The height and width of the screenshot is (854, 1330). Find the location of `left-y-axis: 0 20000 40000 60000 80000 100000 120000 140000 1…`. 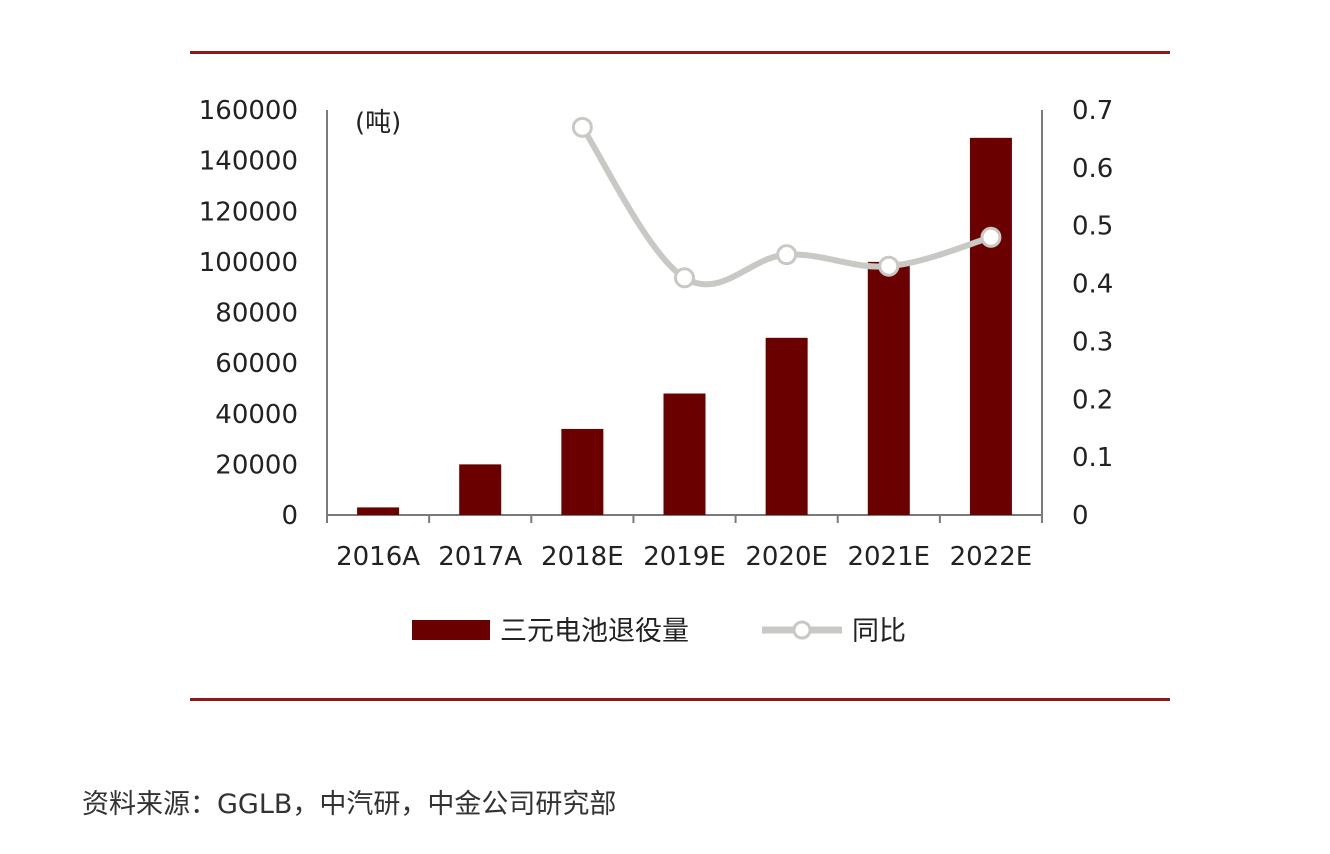

left-y-axis: 0 20000 40000 60000 80000 100000 120000 140000 1… is located at coordinates (263, 313).